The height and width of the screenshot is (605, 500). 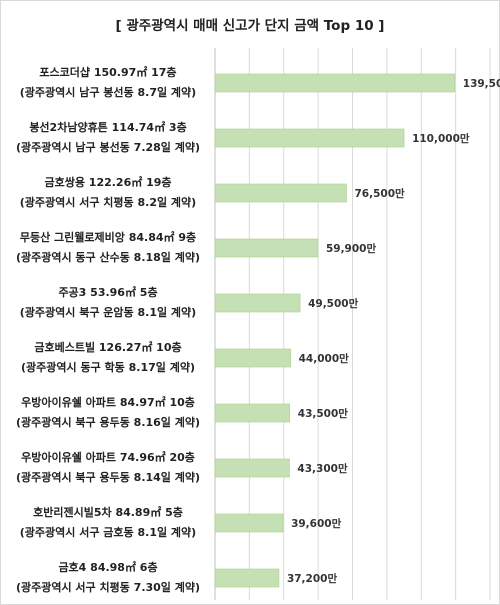 What do you see at coordinates (107, 127) in the screenshot?
I see `category-label-name: 봉선2차남양휴튼 114.74㎡ 3층` at bounding box center [107, 127].